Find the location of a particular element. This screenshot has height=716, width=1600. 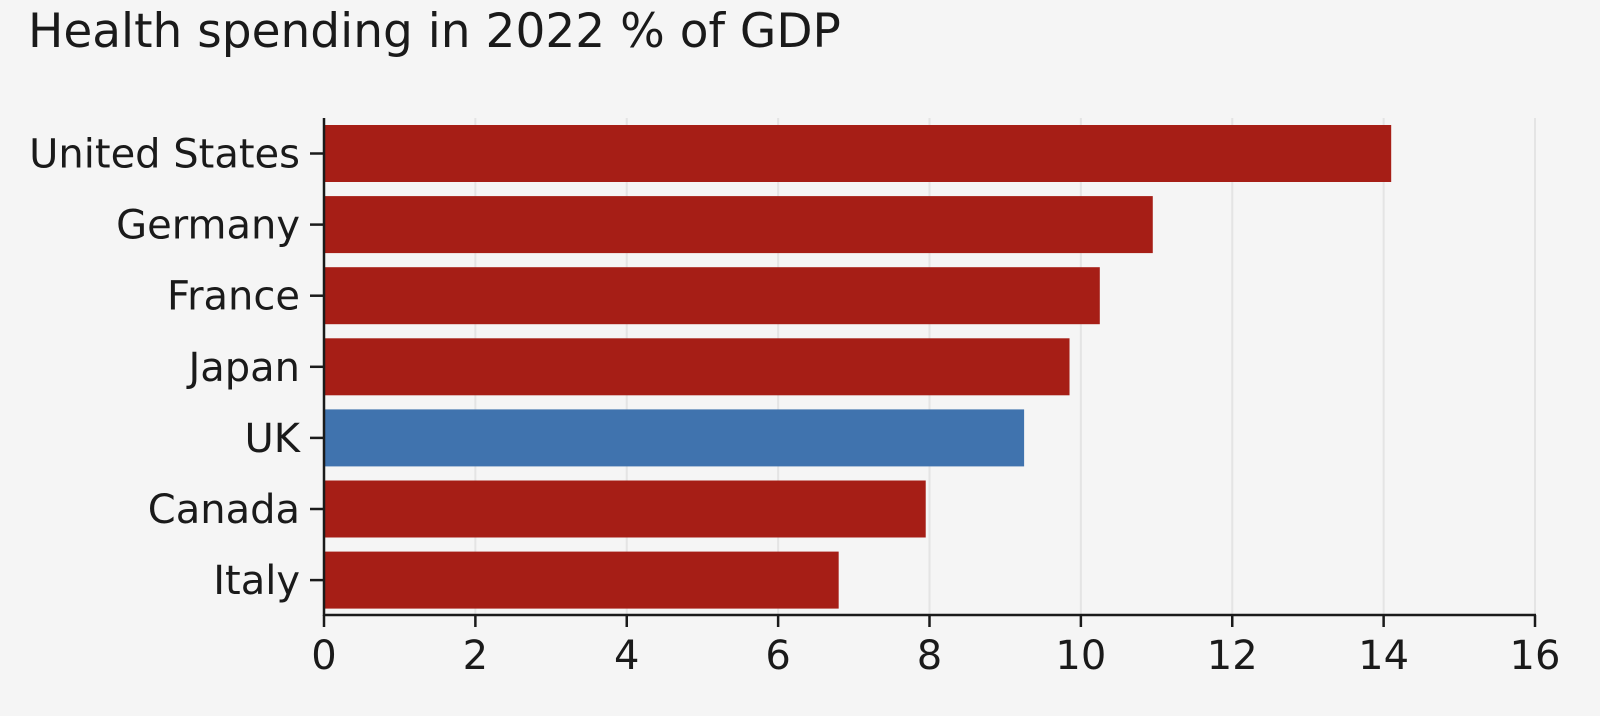

x-tick-label: 4 is located at coordinates (626, 656).